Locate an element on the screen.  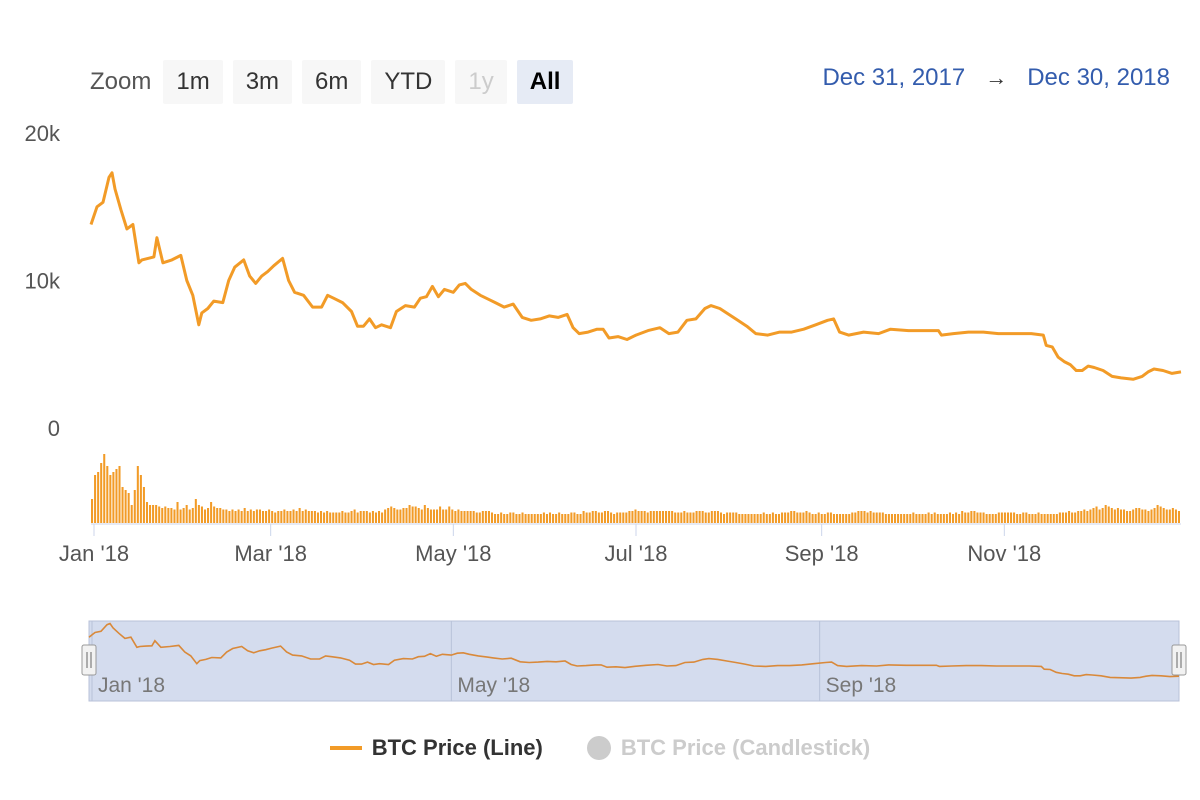
legend-item-candlestick: BTC Price (Candlestick) is located at coordinates (728, 748).